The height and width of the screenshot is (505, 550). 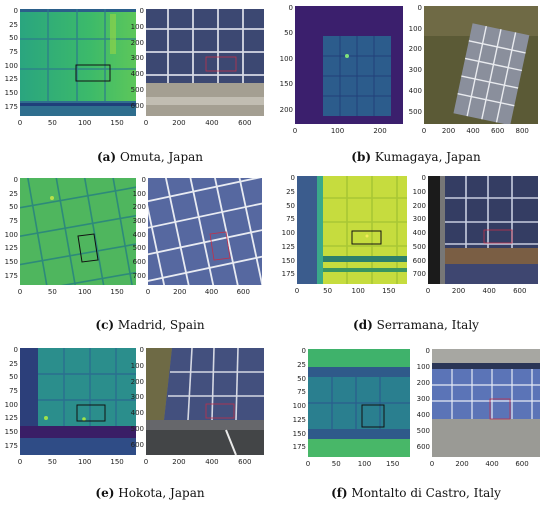 I want to click on rgb-image-c, so click(x=205, y=231).